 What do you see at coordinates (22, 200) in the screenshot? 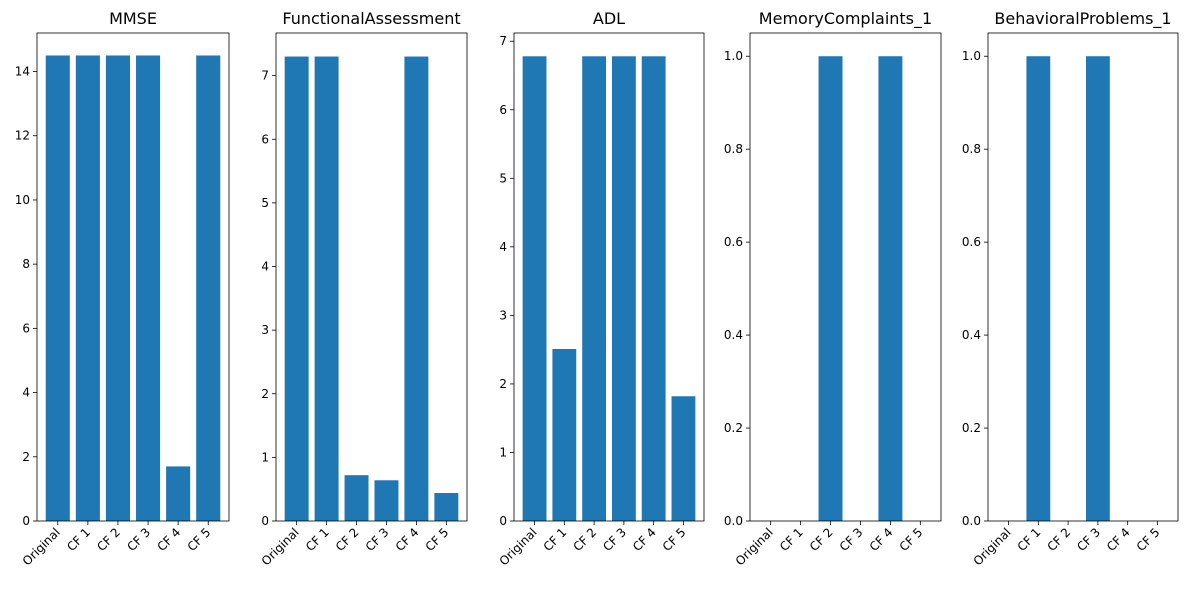
I see `y-tick-label: 10` at bounding box center [22, 200].